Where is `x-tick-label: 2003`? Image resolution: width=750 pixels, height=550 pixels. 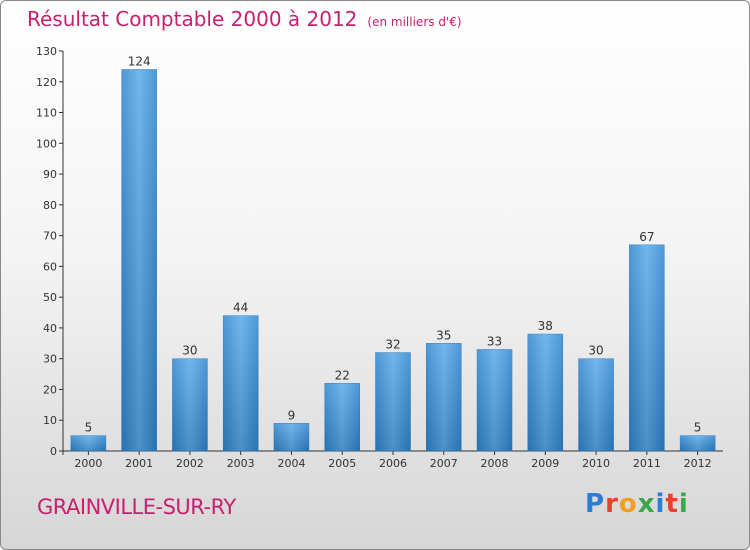
x-tick-label: 2003 is located at coordinates (241, 463).